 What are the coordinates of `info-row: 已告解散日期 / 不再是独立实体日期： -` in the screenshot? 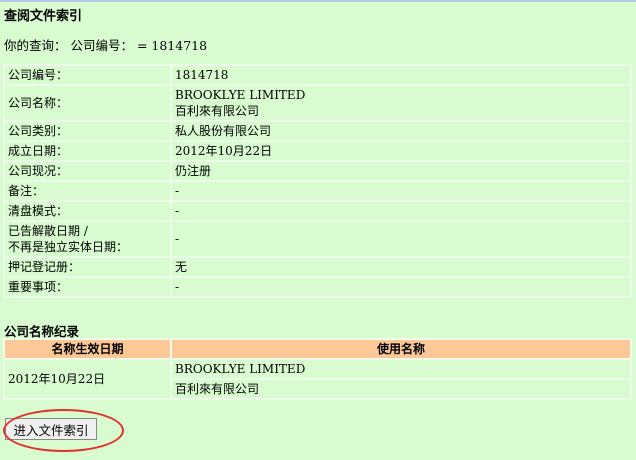 It's located at (317, 239).